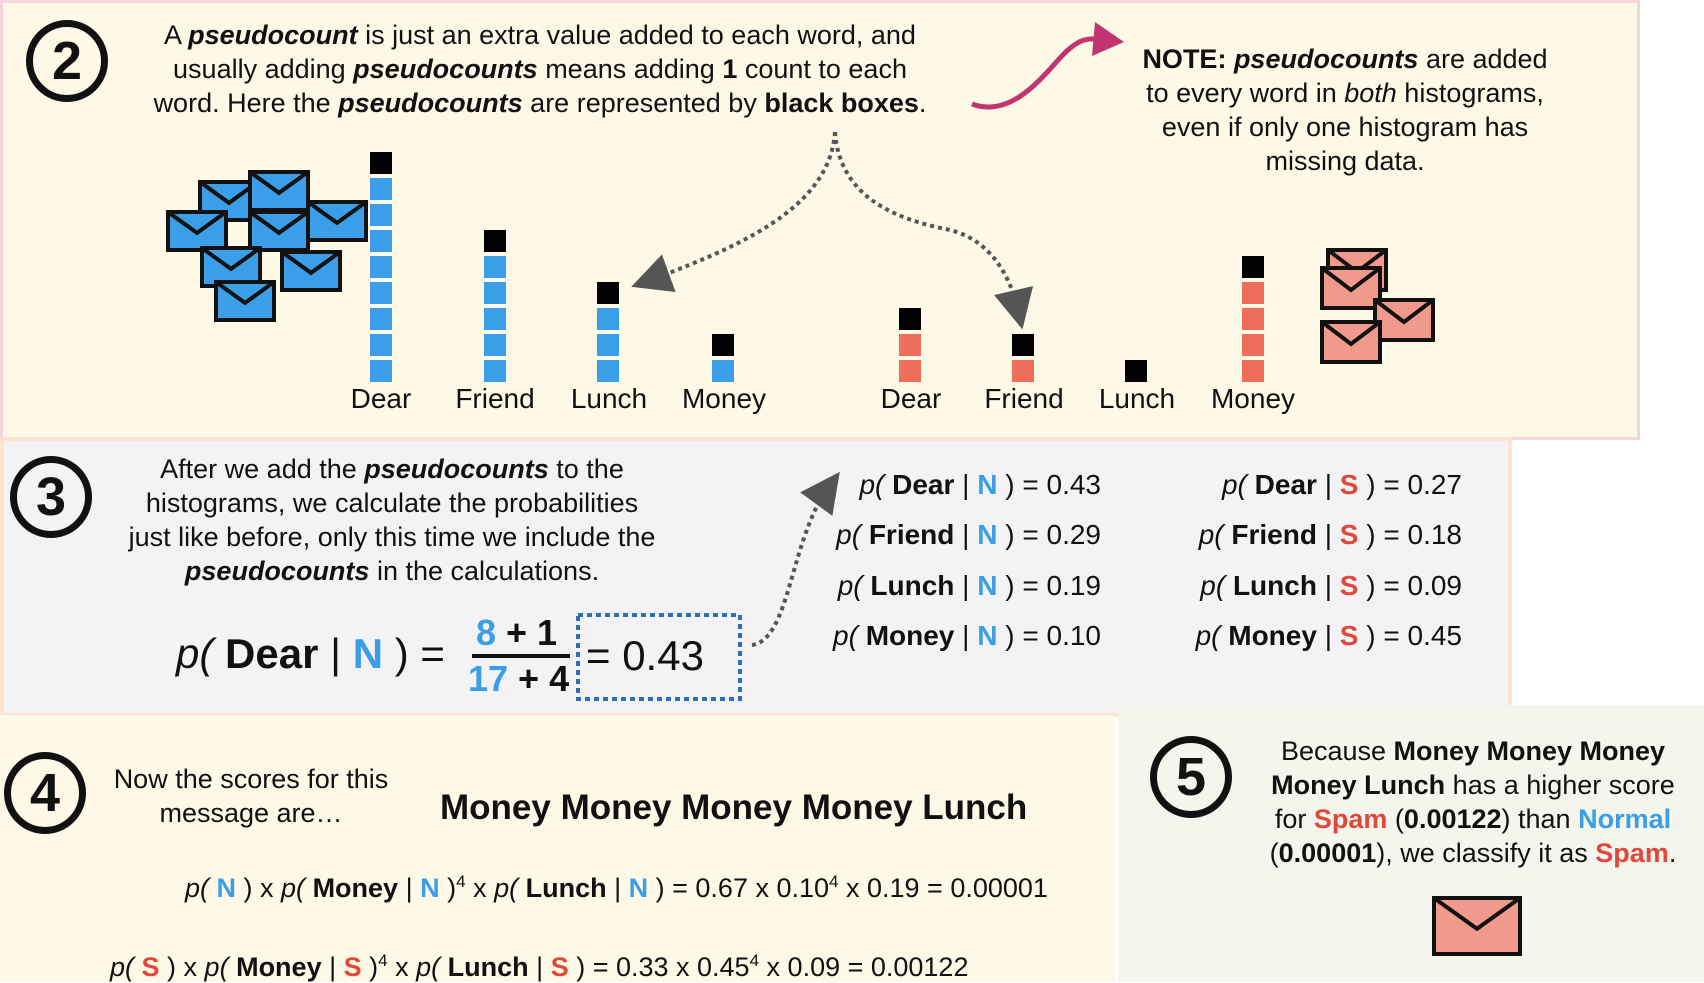 Image resolution: width=1704 pixels, height=983 pixels. Describe the element at coordinates (495, 398) in the screenshot. I see `normal-label-friend: Friend` at that location.